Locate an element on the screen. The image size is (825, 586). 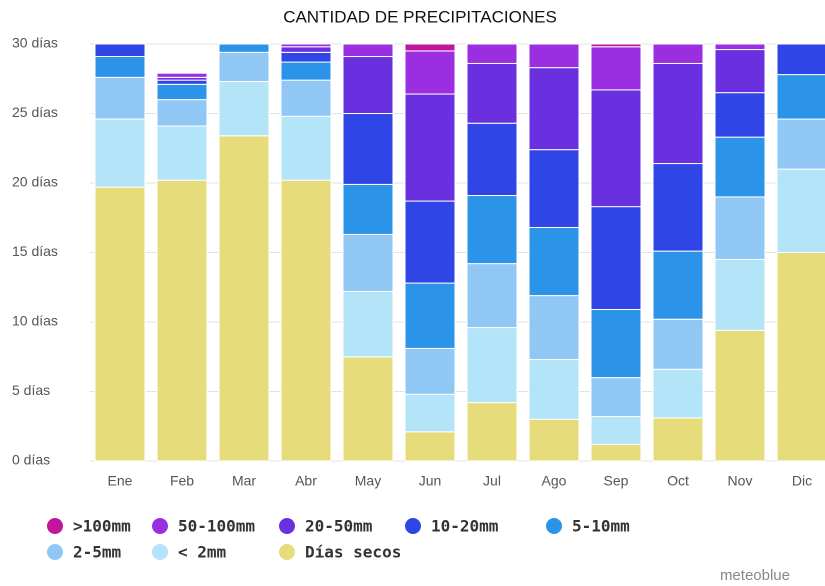
x-tick-label: Ene is located at coordinates (120, 481).